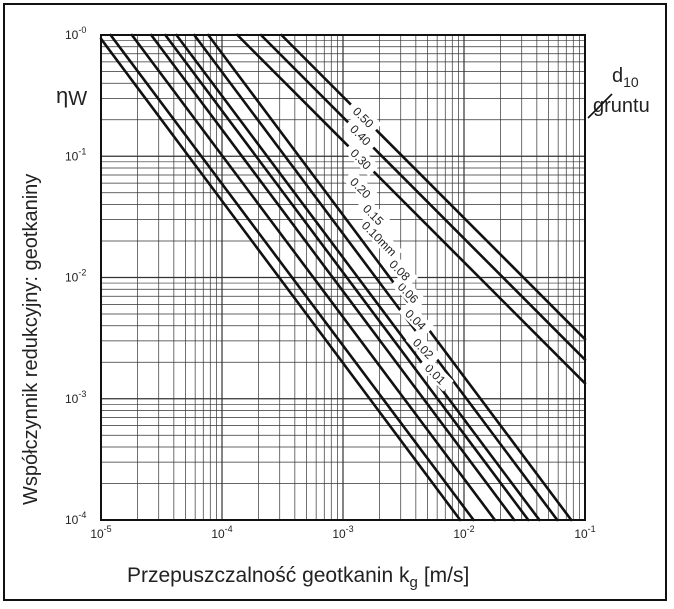 Image resolution: width=674 pixels, height=609 pixels. I want to click on svg-text: d10, so click(625, 77).